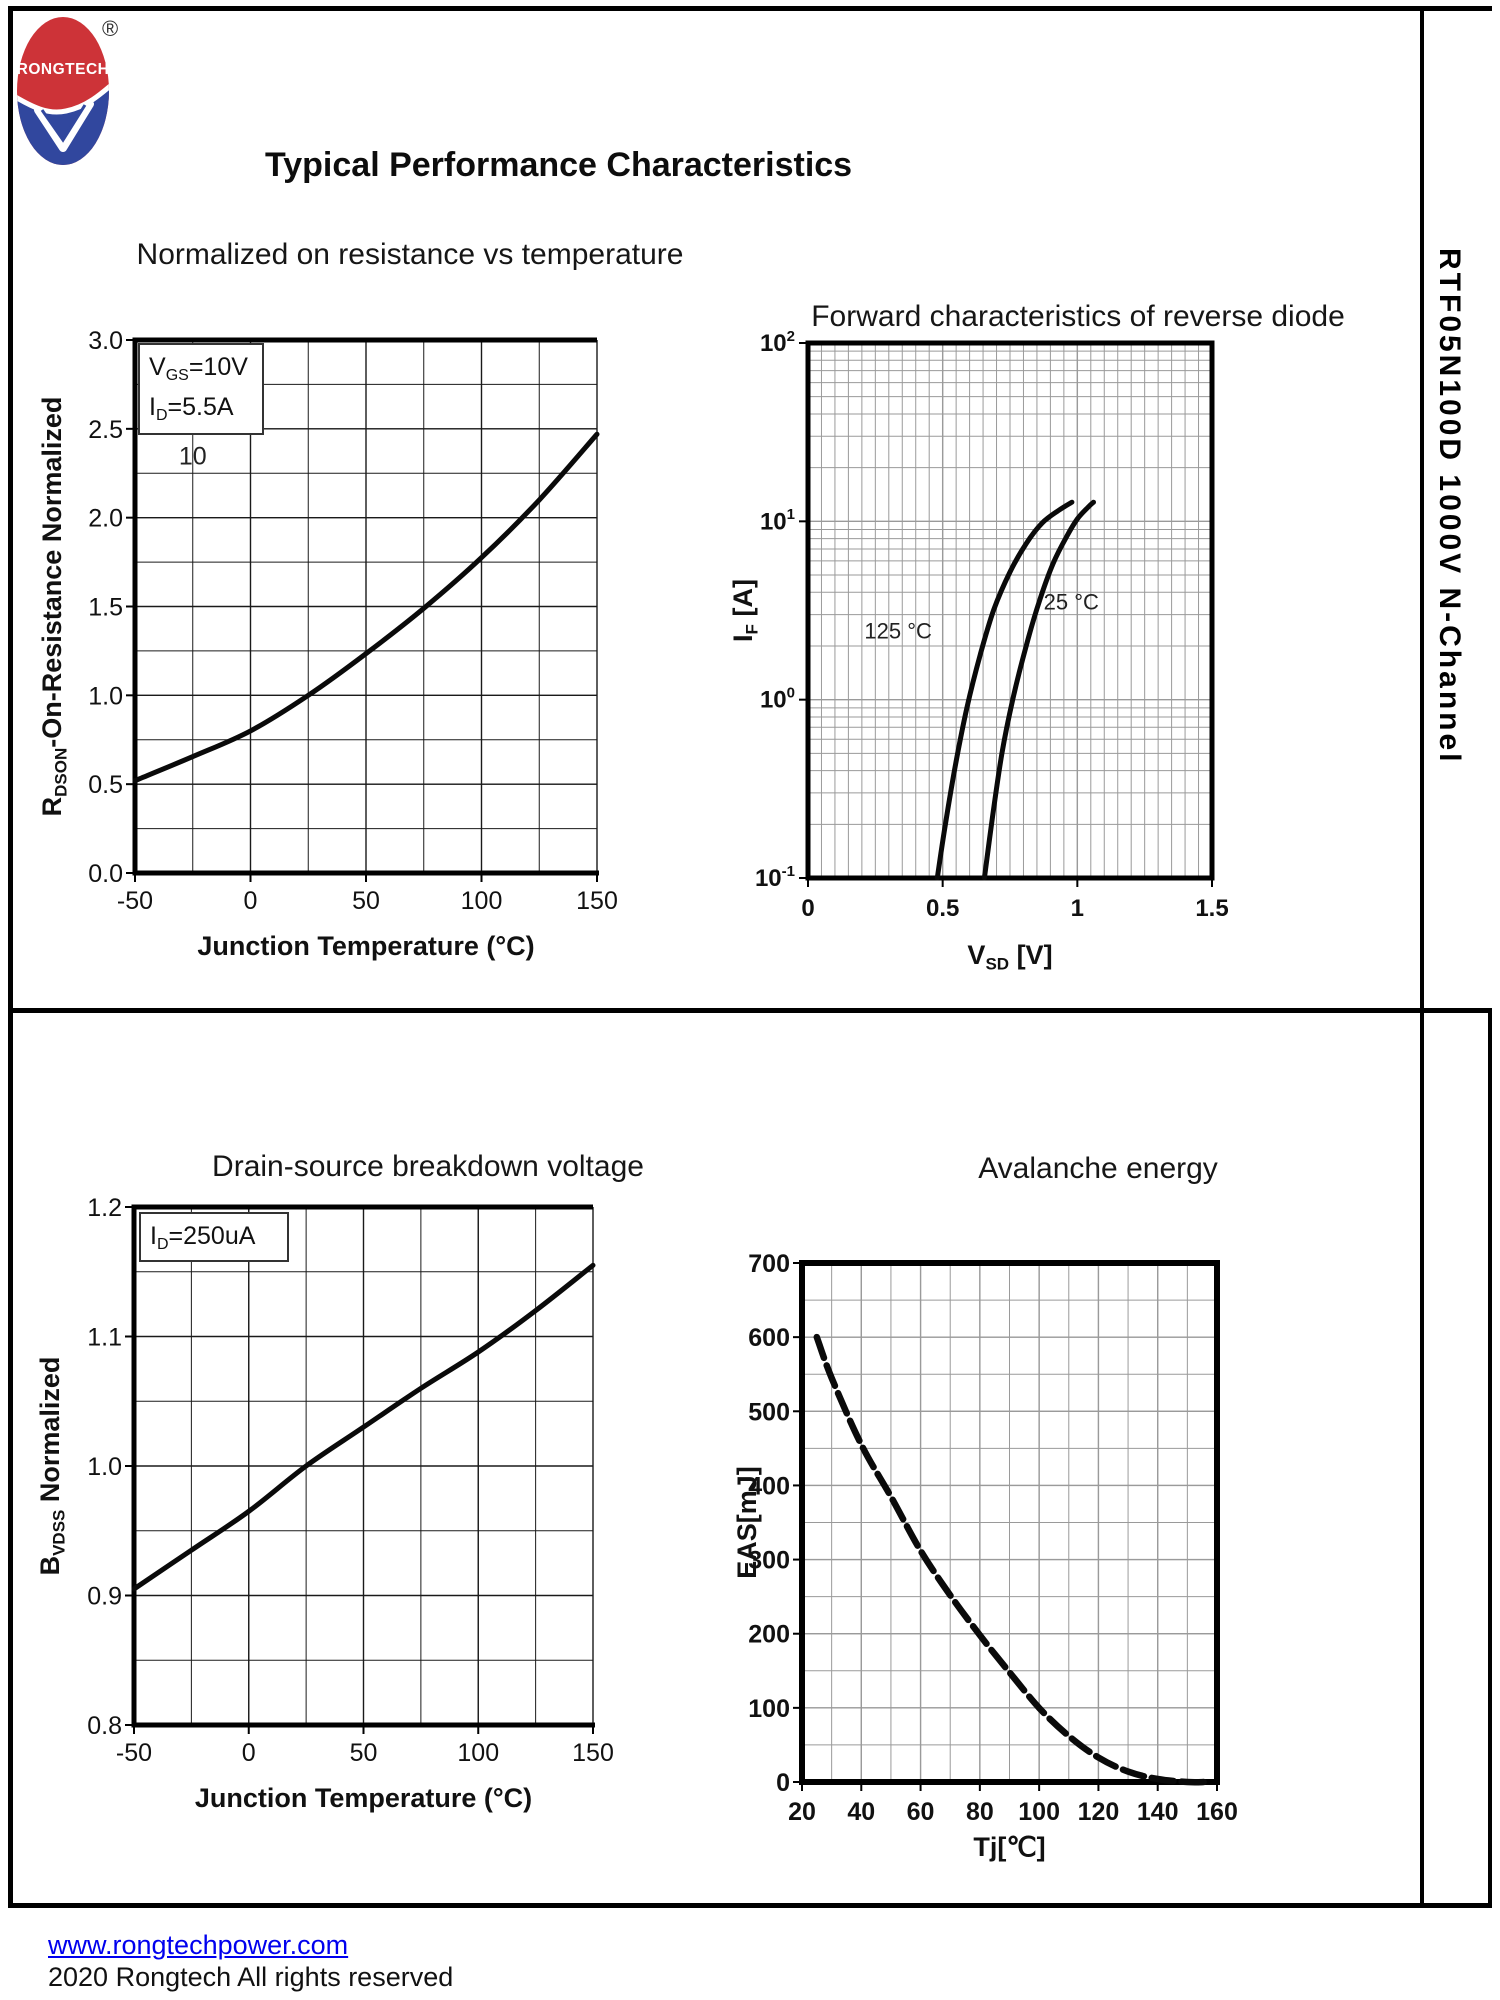  I want to click on page-border-bottom, so click(750, 1905).